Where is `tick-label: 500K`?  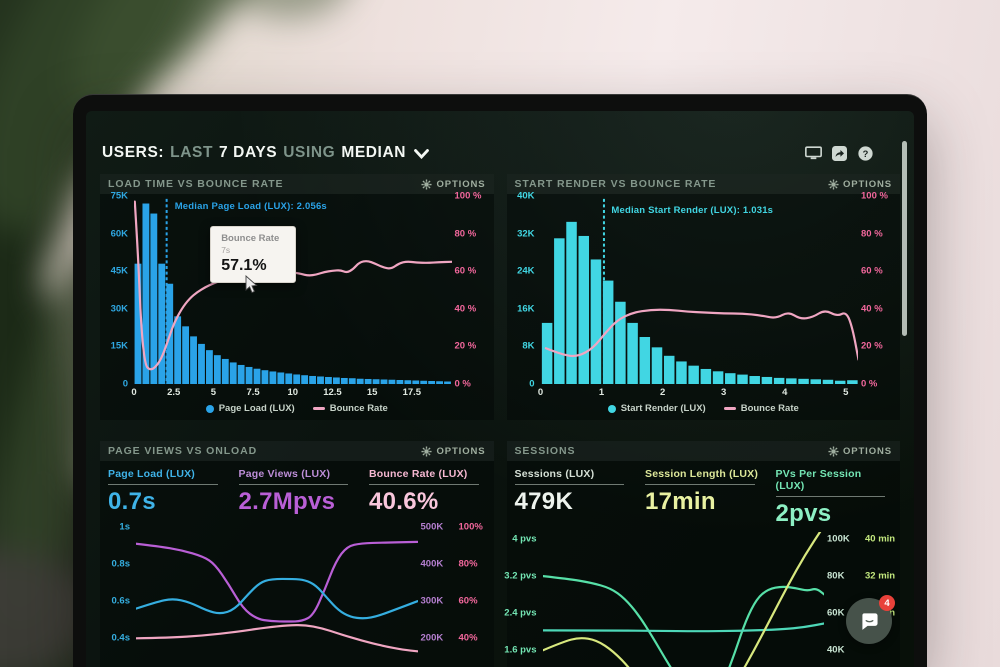 tick-label: 500K is located at coordinates (432, 527).